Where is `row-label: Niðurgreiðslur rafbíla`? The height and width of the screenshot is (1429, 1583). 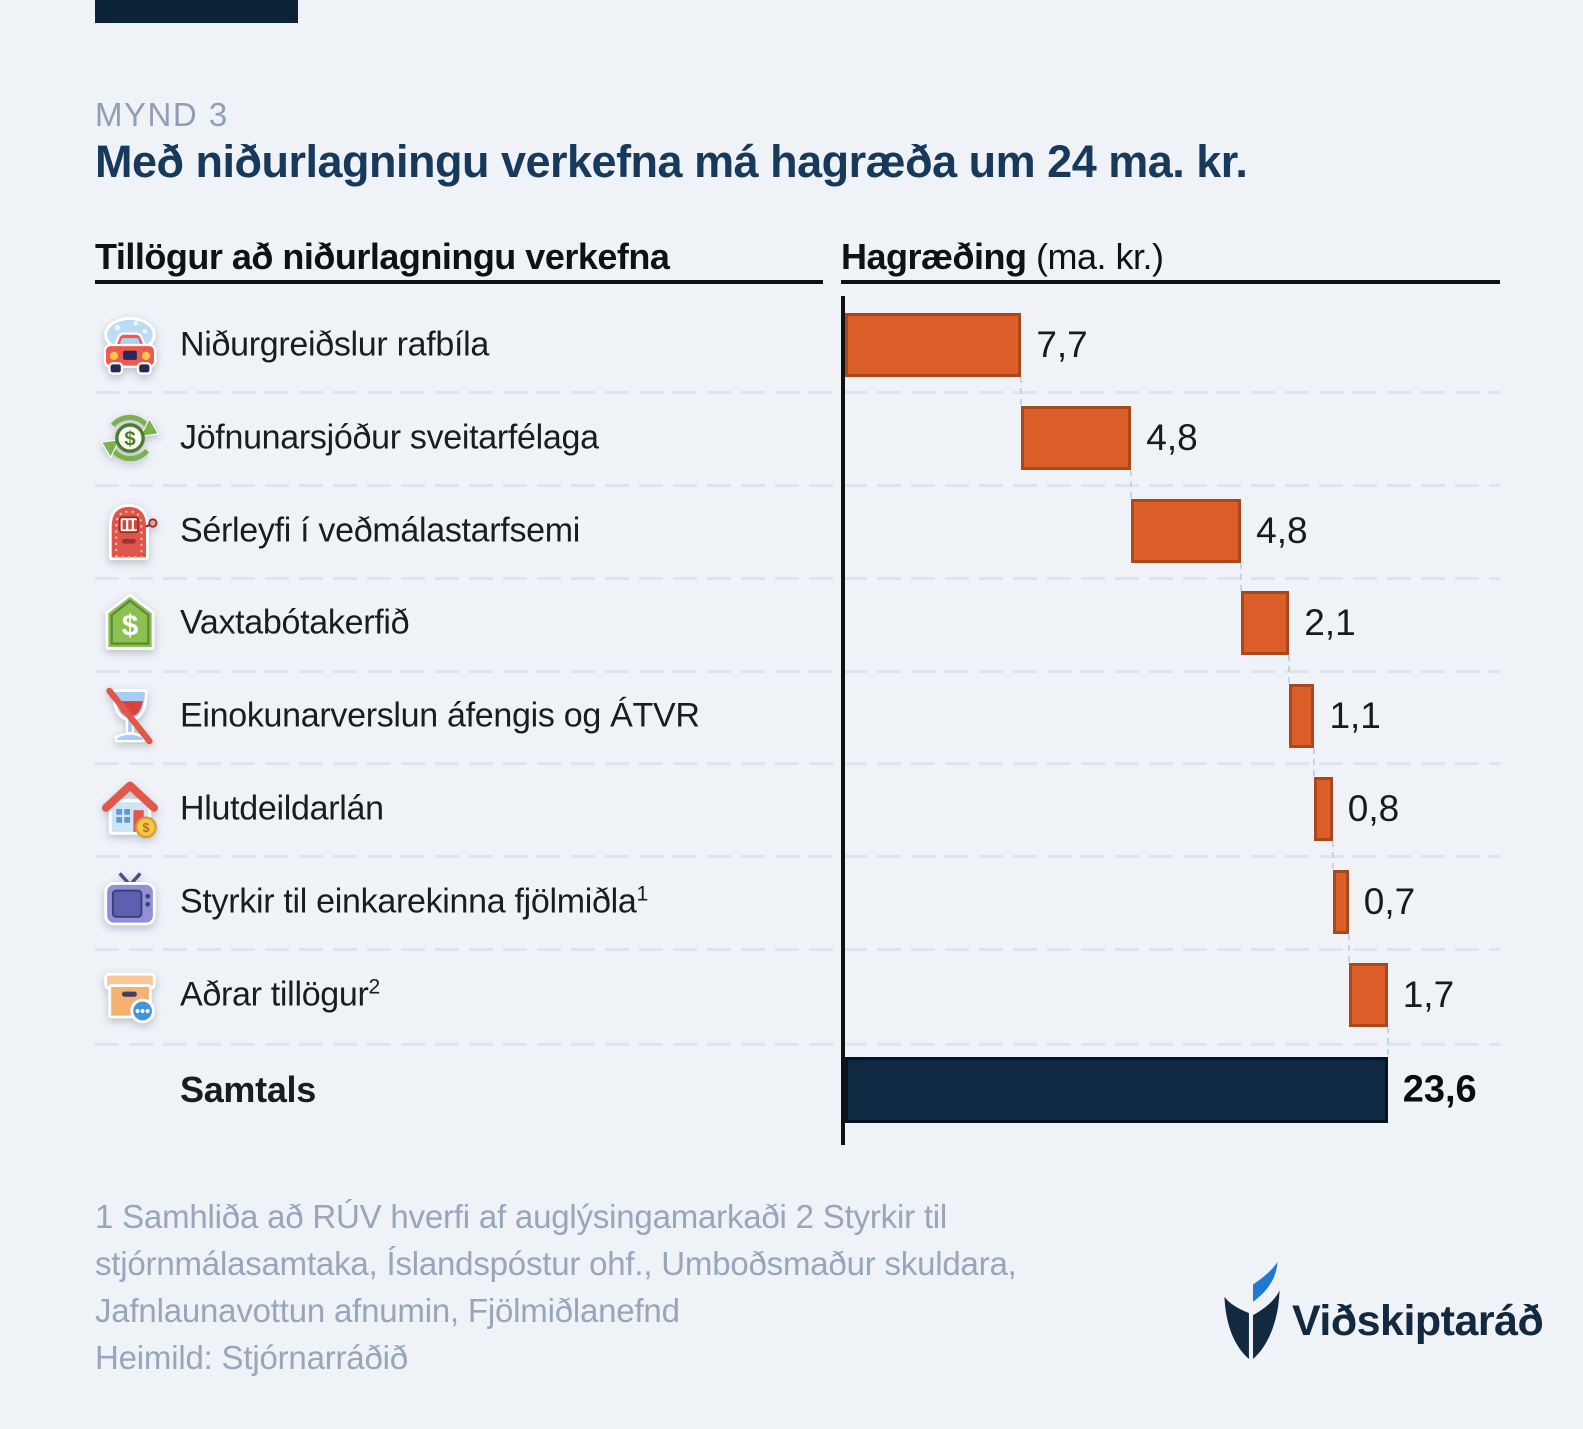
row-label: Niðurgreiðslur rafbíla is located at coordinates (334, 344).